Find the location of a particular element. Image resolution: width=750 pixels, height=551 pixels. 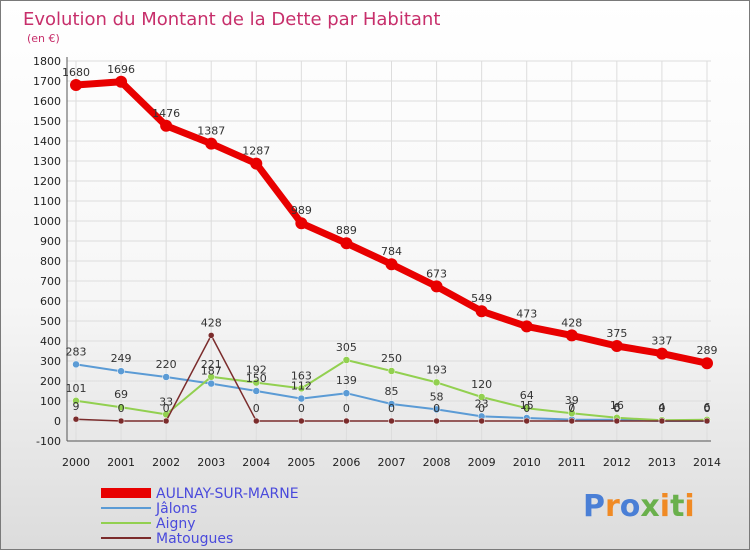

data-label: 15 is located at coordinates (527, 405).